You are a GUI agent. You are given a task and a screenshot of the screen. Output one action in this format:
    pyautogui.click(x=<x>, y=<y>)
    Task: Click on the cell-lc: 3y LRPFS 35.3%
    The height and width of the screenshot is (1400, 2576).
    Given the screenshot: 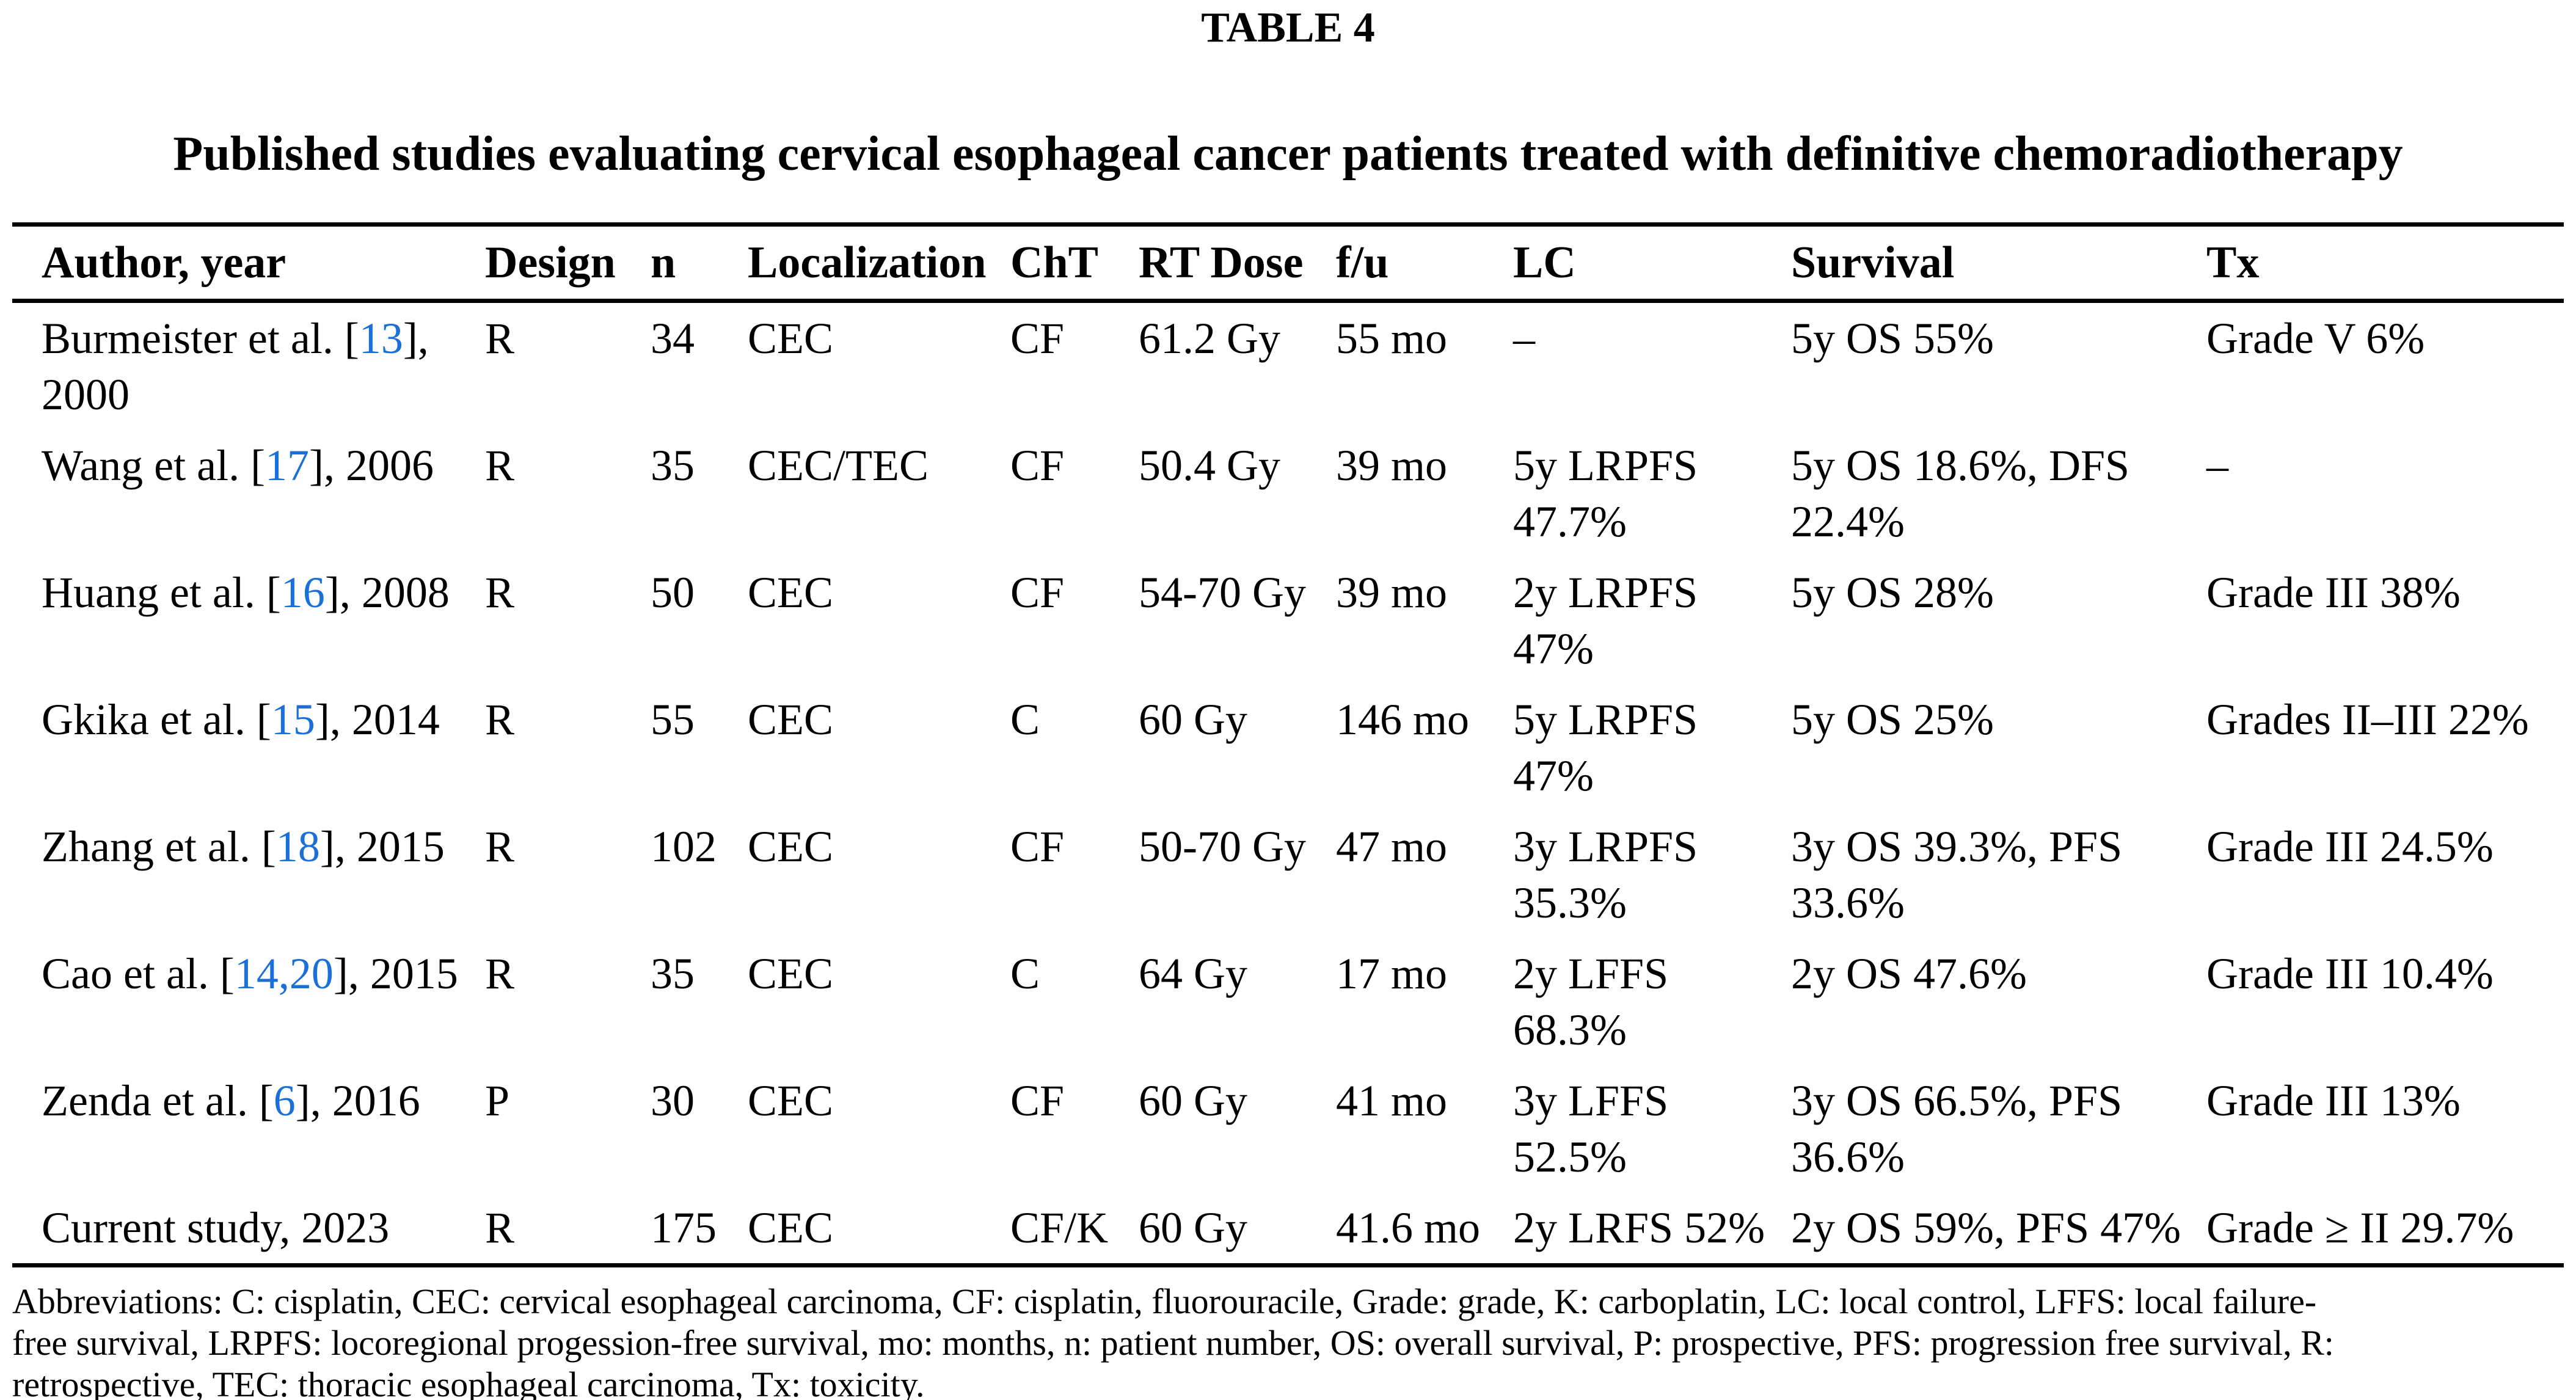 What is the action you would take?
    pyautogui.click(x=1605, y=875)
    